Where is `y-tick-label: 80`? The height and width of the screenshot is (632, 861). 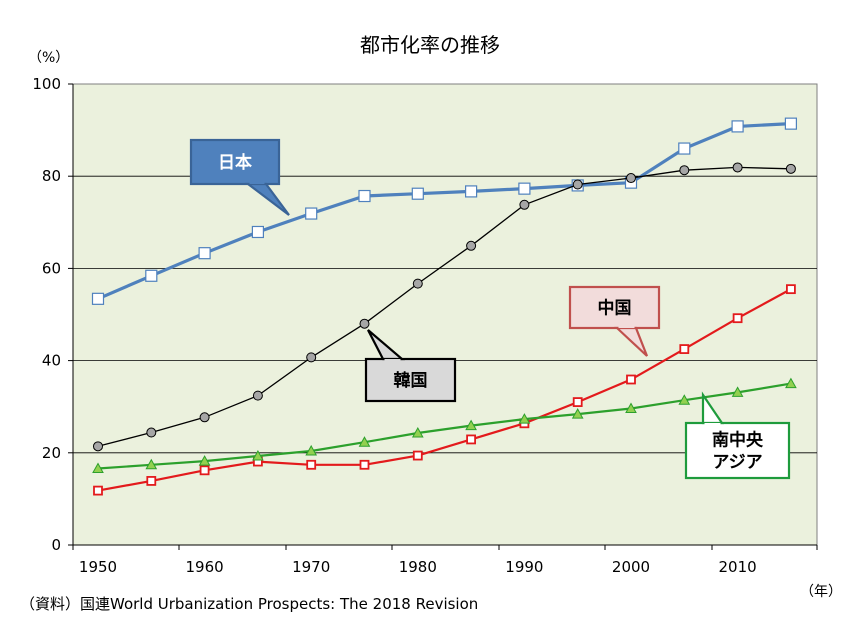 y-tick-label: 80 is located at coordinates (51, 176).